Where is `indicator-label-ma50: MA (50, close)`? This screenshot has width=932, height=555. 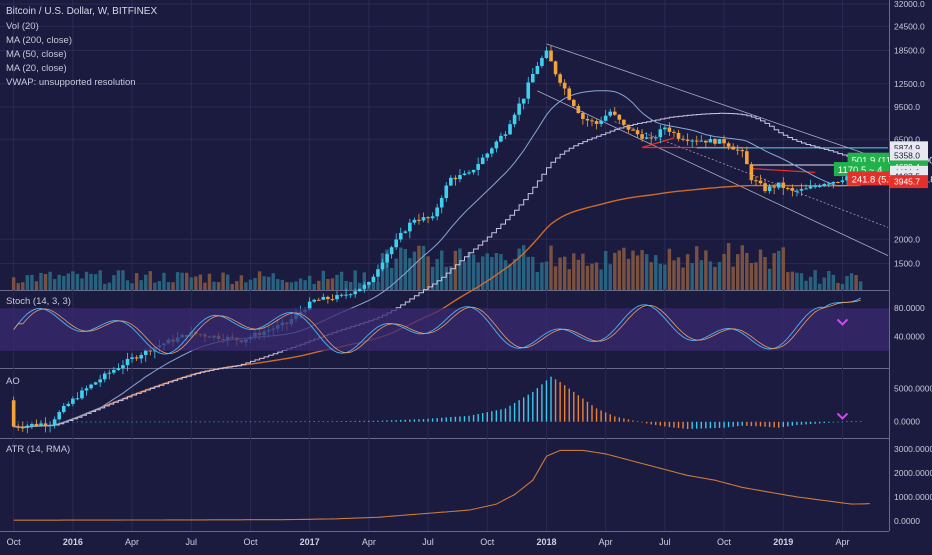 indicator-label-ma50: MA (50, close) is located at coordinates (36, 54).